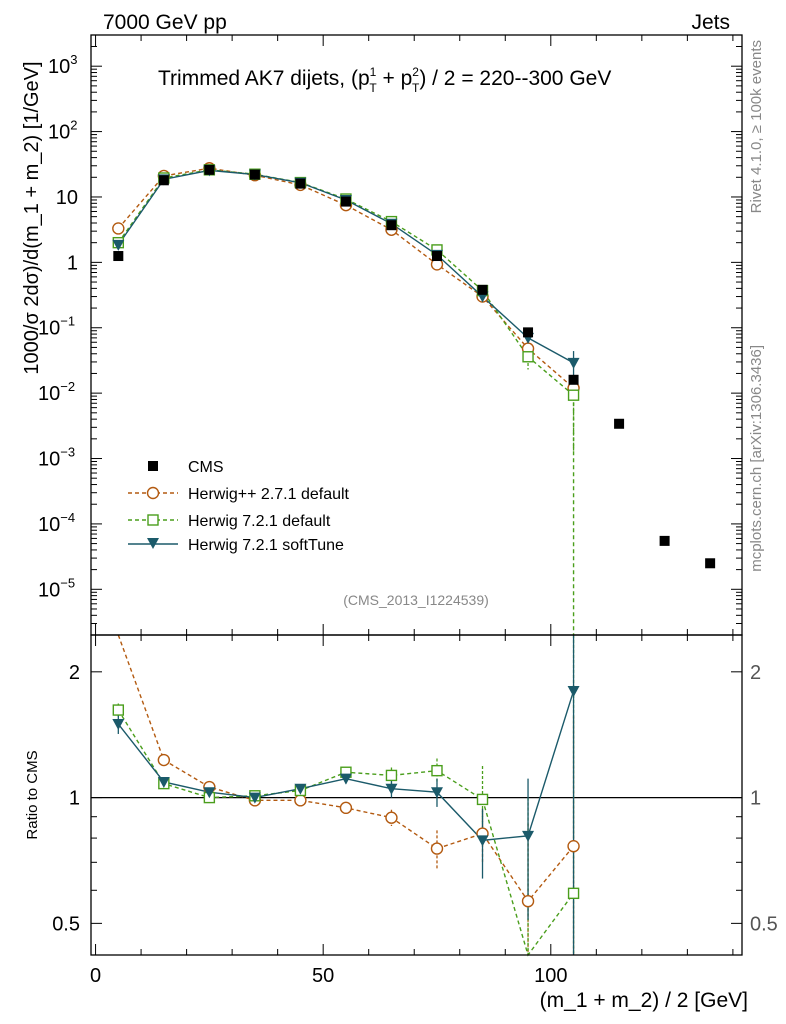 Image resolution: width=786 pixels, height=1024 pixels. I want to click on ratio-y-tick-label: 0.5, so click(66, 924).